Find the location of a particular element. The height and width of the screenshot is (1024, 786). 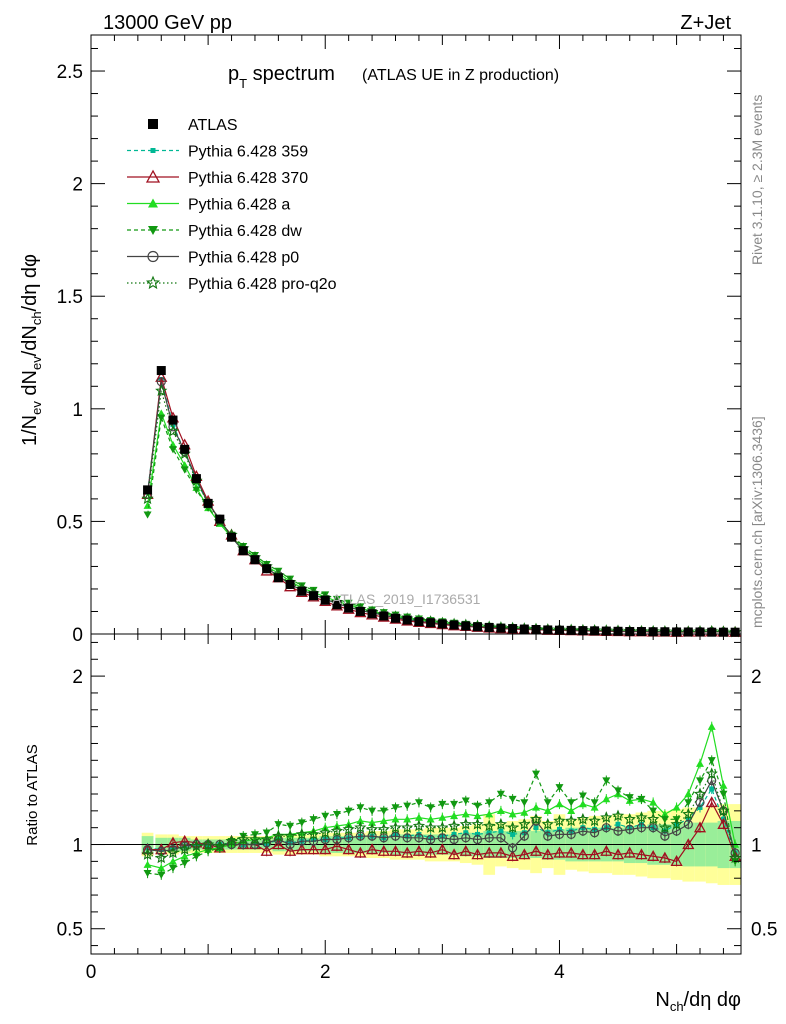

x-tick-label: 4 is located at coordinates (559, 972).